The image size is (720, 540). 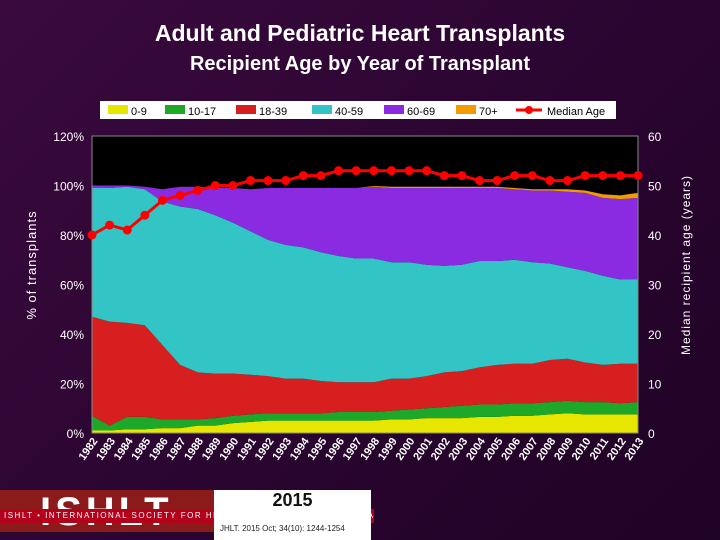 What do you see at coordinates (68, 137) in the screenshot?
I see `y-tick-label: 120%` at bounding box center [68, 137].